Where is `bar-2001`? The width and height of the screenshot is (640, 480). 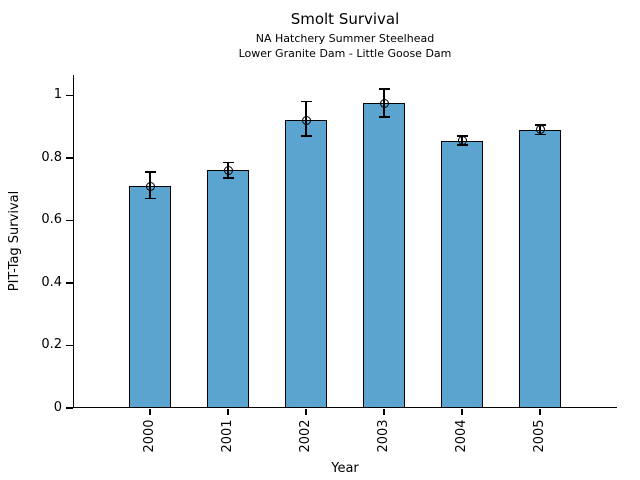
bar-2001 is located at coordinates (228, 289).